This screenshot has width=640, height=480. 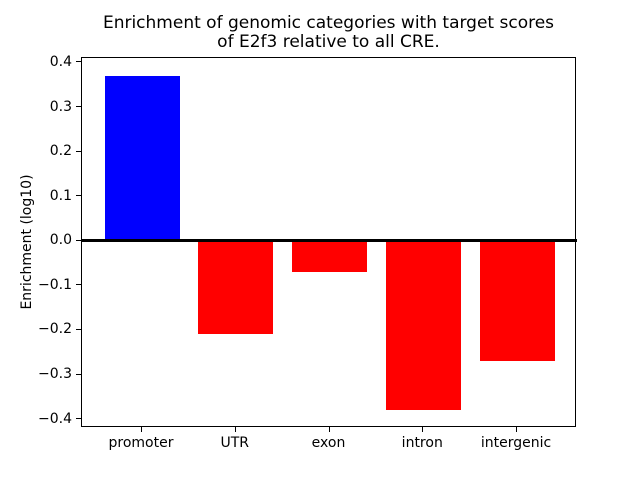 What do you see at coordinates (60, 151) in the screenshot?
I see `y-tick-label: 0.2` at bounding box center [60, 151].